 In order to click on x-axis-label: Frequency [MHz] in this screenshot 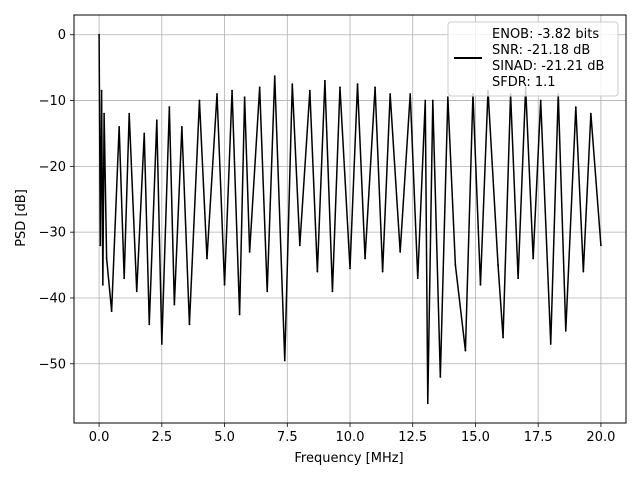, I will do `click(348, 458)`.